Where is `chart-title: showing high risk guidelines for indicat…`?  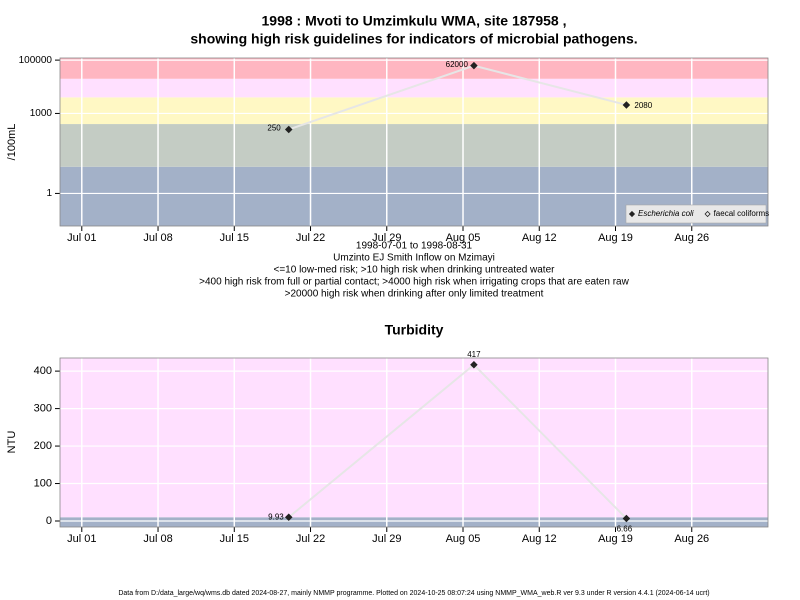
chart-title: showing high risk guidelines for indicat… is located at coordinates (413, 39).